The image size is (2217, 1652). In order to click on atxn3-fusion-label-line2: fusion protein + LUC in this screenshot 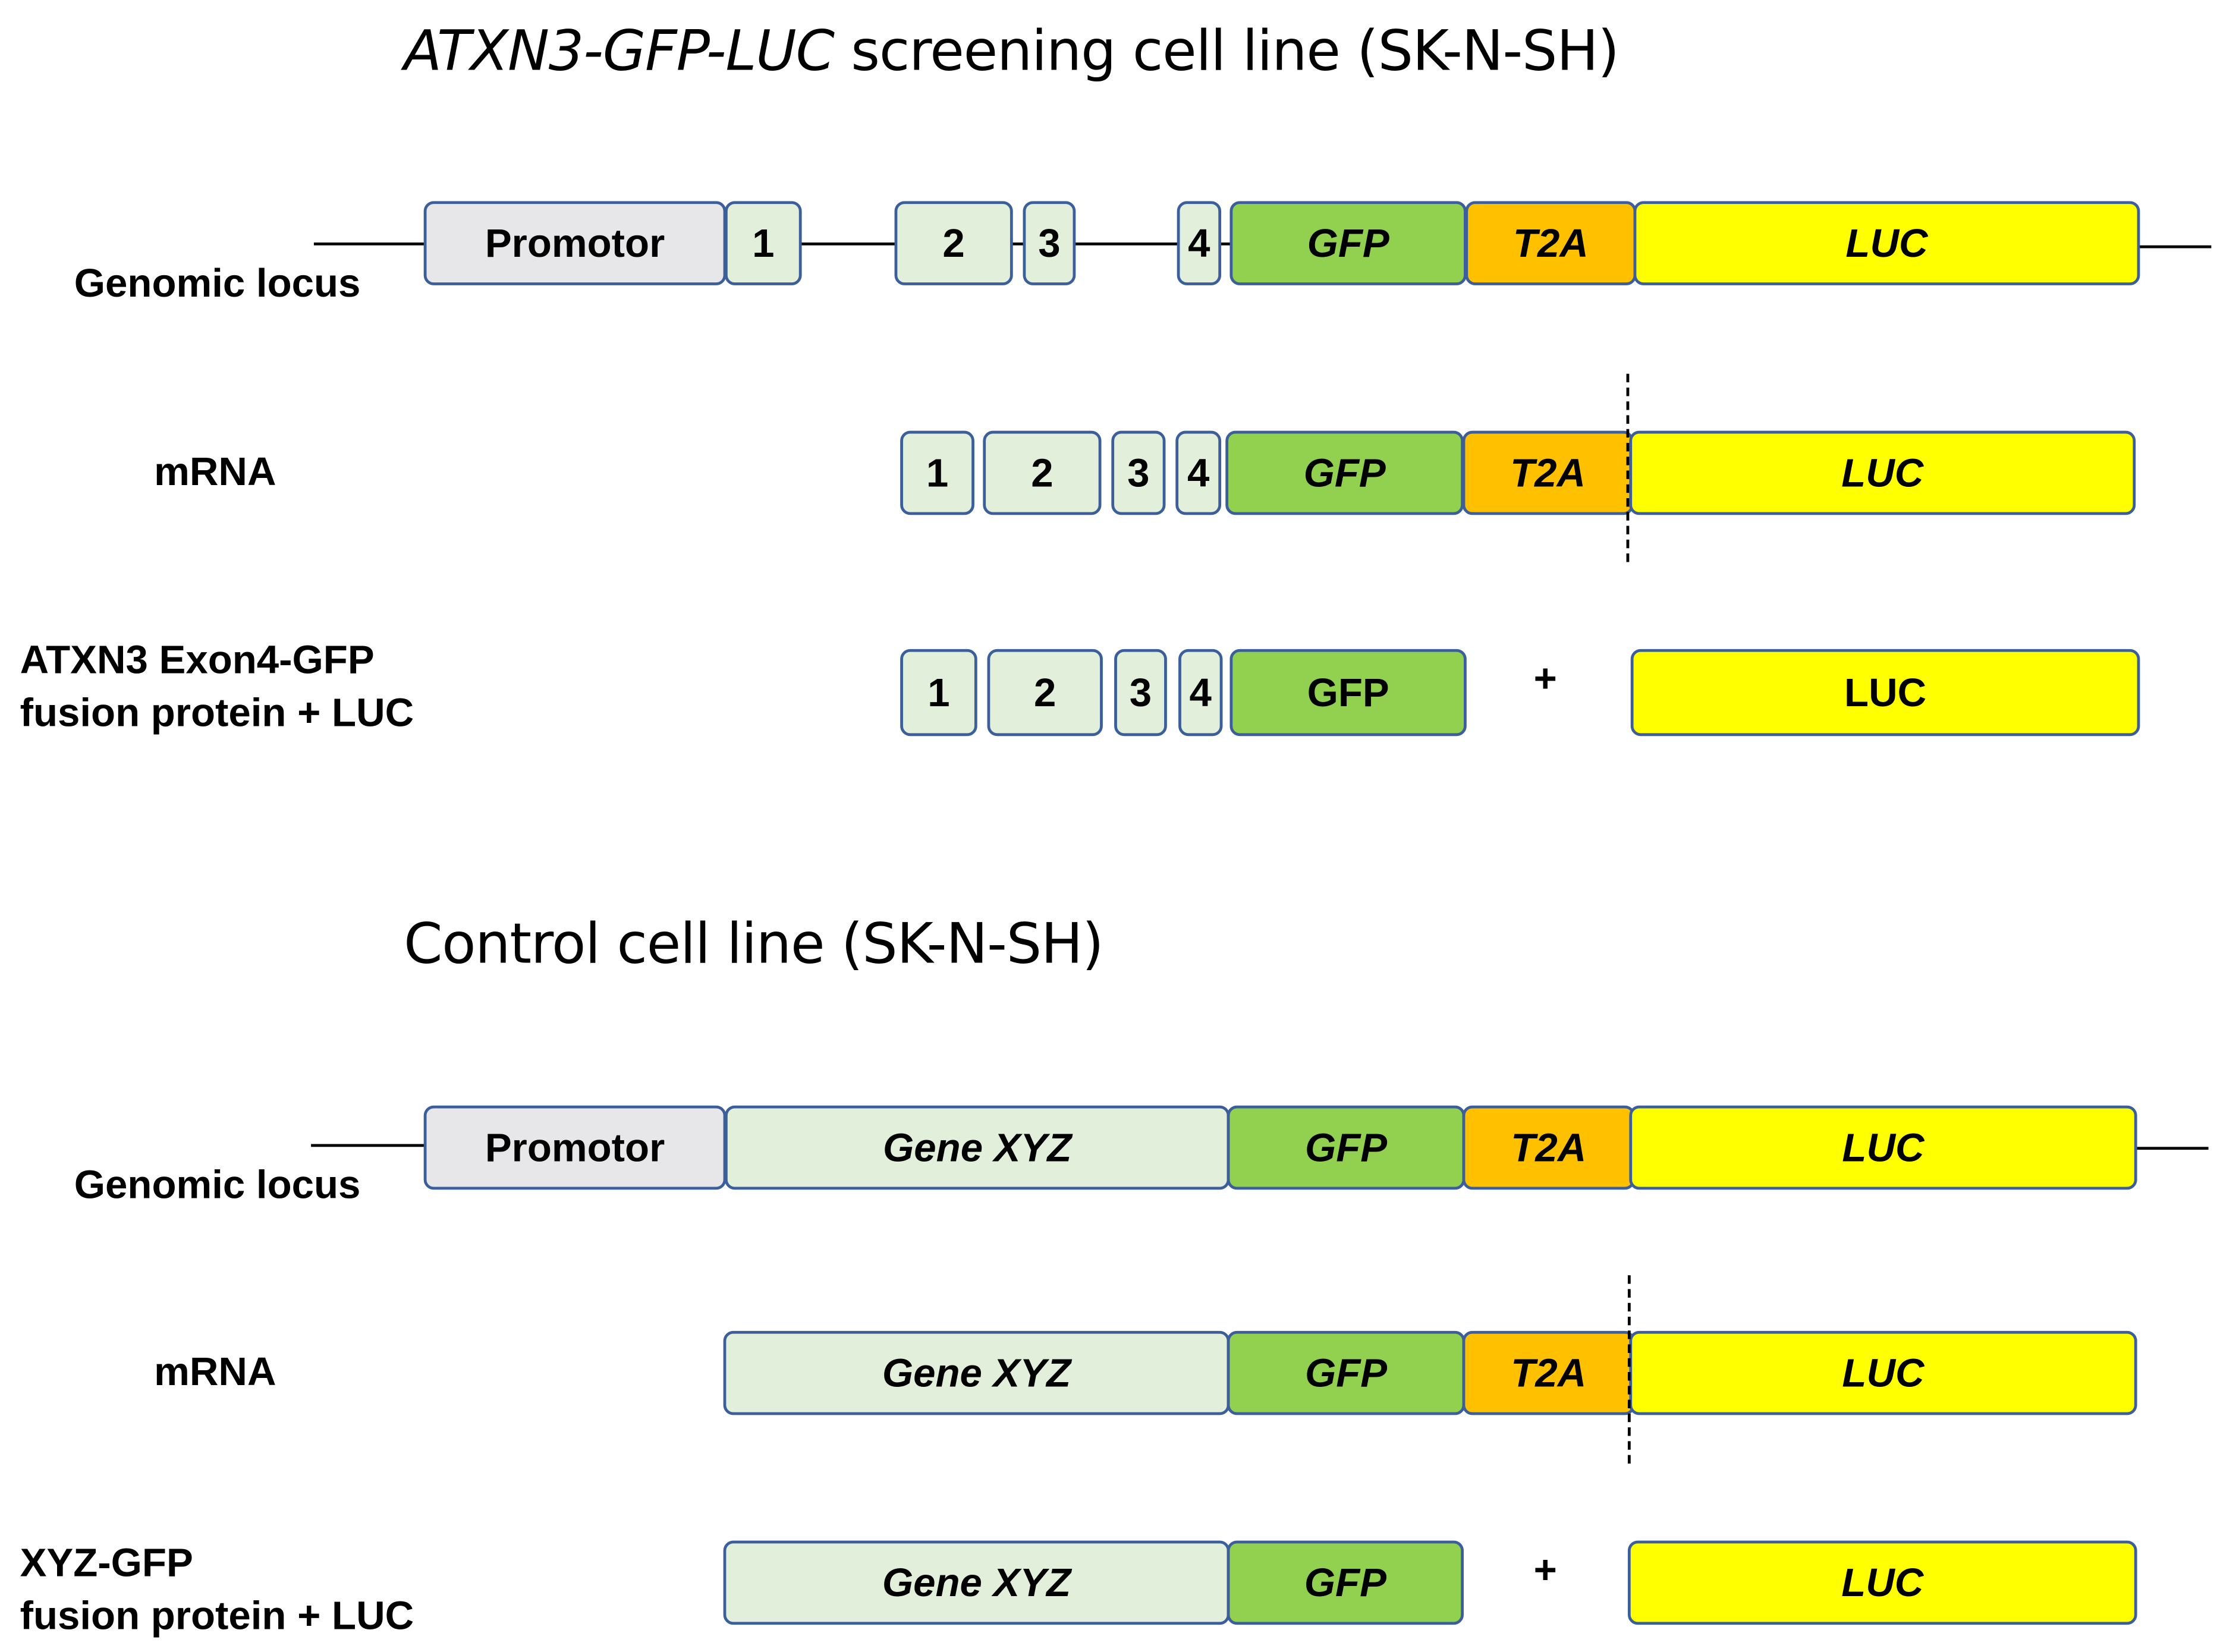, I will do `click(217, 712)`.